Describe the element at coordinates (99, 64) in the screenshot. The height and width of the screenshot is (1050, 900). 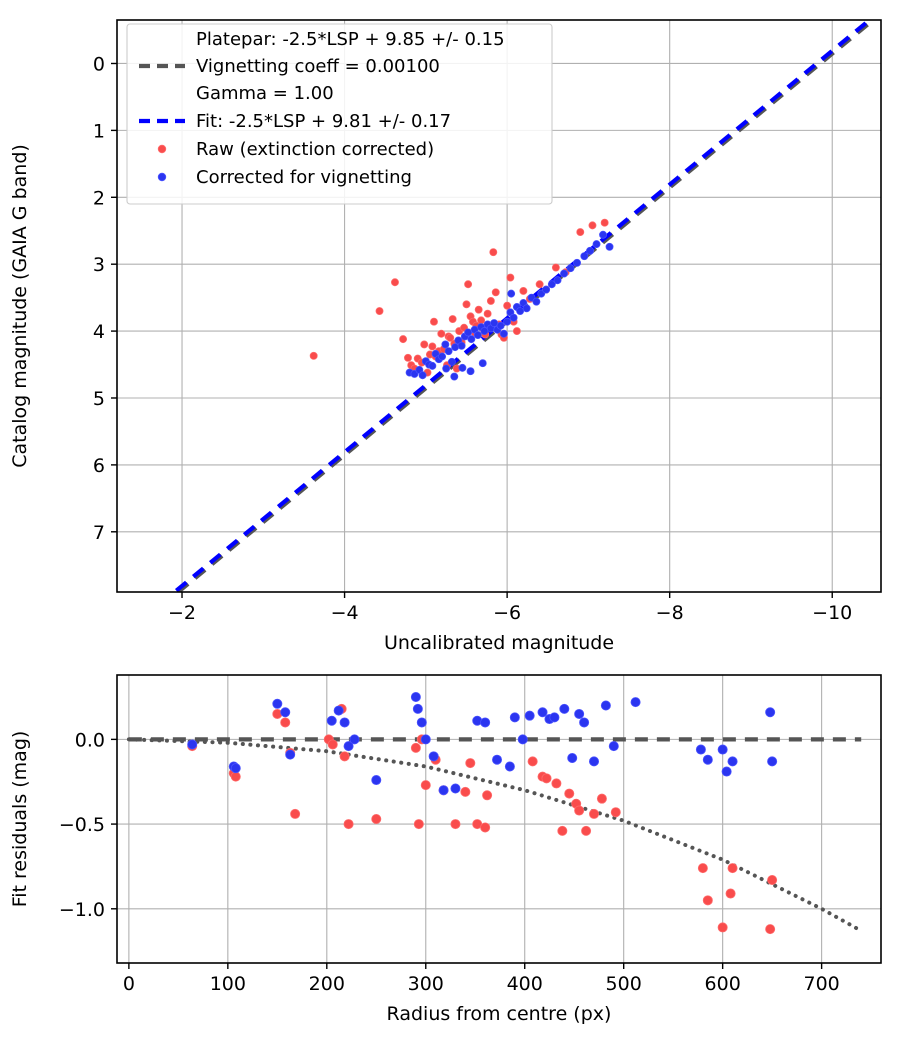
I see `y-tick-label: 0` at that location.